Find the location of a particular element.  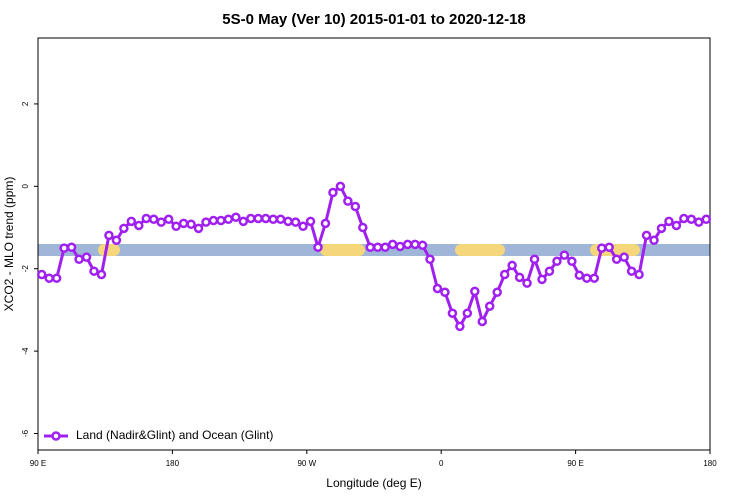

y-tick-label: 2 is located at coordinates (25, 103).